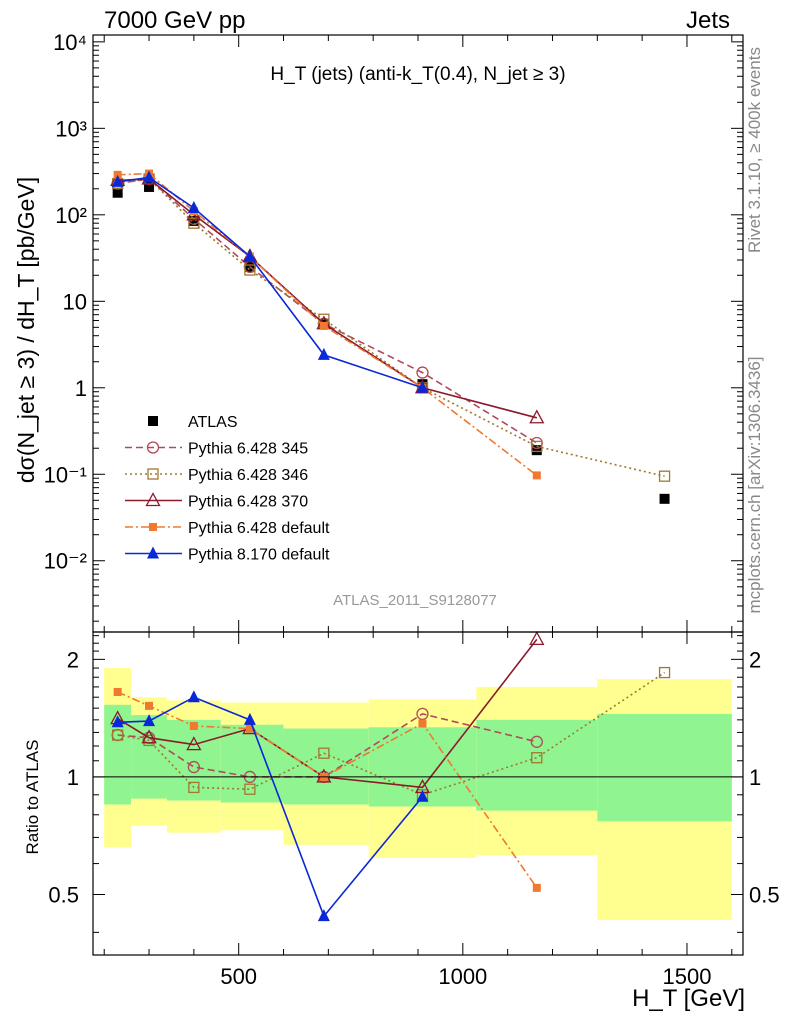 The width and height of the screenshot is (786, 1024). What do you see at coordinates (71, 128) in the screenshot?
I see `y-tick-label: 10³` at bounding box center [71, 128].